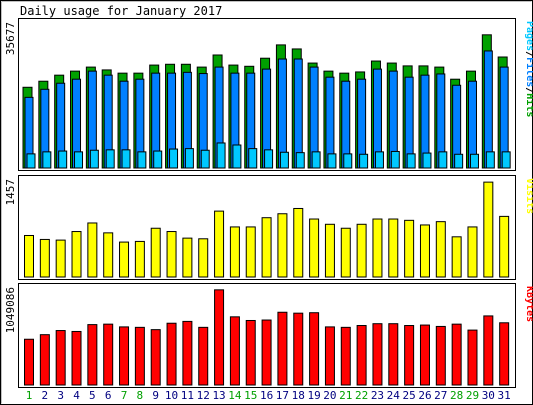  I want to click on x-tick-label: 9, so click(155, 395).